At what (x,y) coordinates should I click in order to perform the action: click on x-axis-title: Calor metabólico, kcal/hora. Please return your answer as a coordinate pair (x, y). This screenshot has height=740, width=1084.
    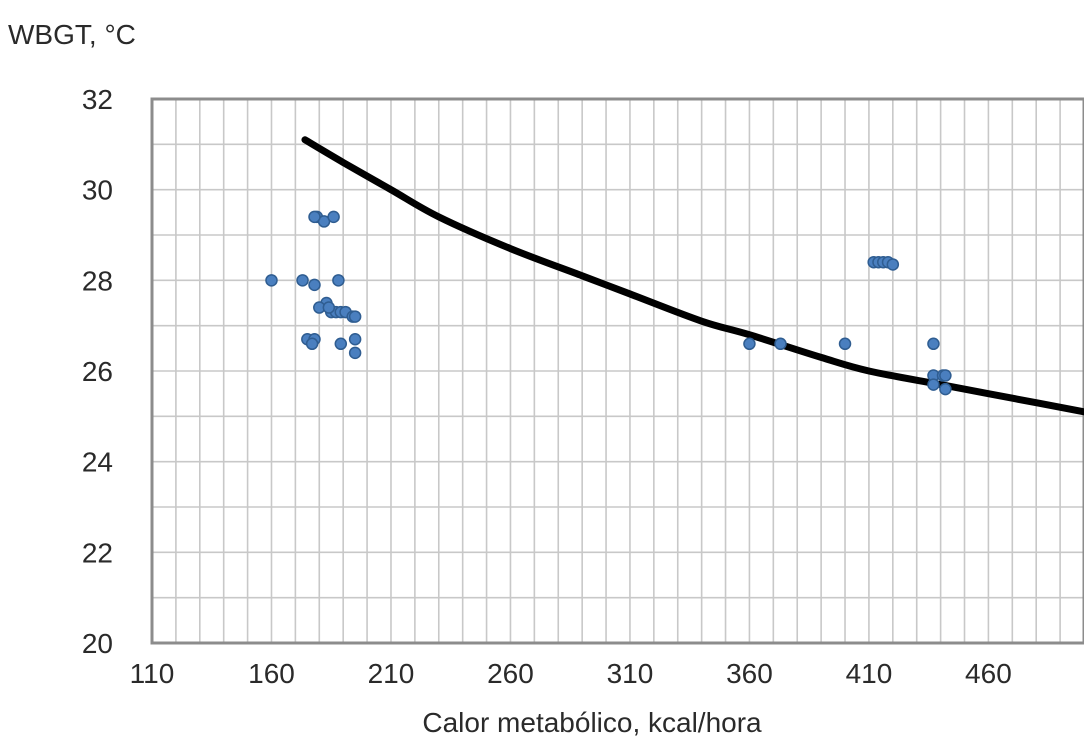
    Looking at the image, I should click on (592, 722).